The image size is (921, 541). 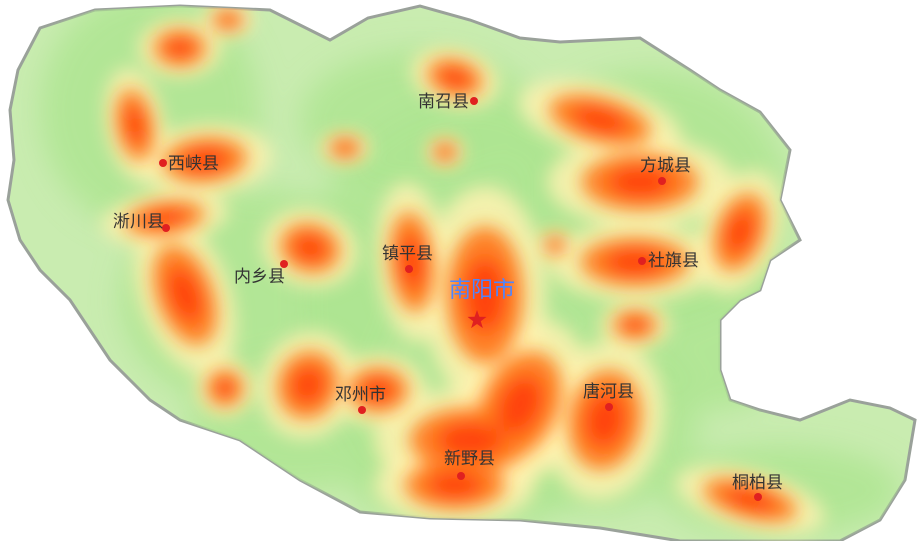 What do you see at coordinates (193, 164) in the screenshot?
I see `label-xixia: 西峡县` at bounding box center [193, 164].